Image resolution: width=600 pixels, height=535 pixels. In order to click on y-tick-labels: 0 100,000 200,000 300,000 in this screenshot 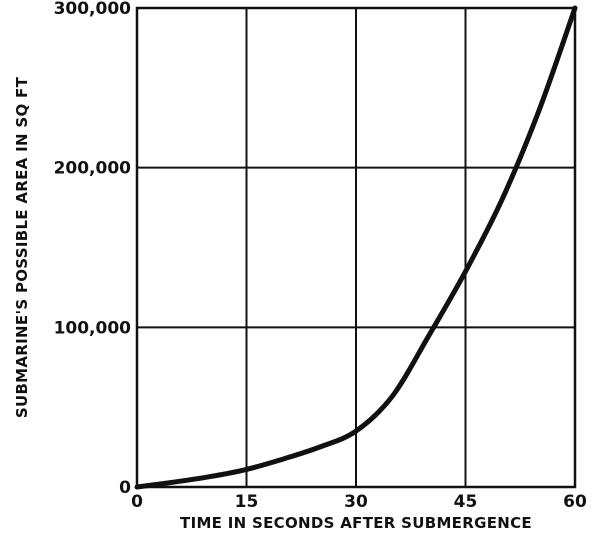, I will do `click(93, 249)`.